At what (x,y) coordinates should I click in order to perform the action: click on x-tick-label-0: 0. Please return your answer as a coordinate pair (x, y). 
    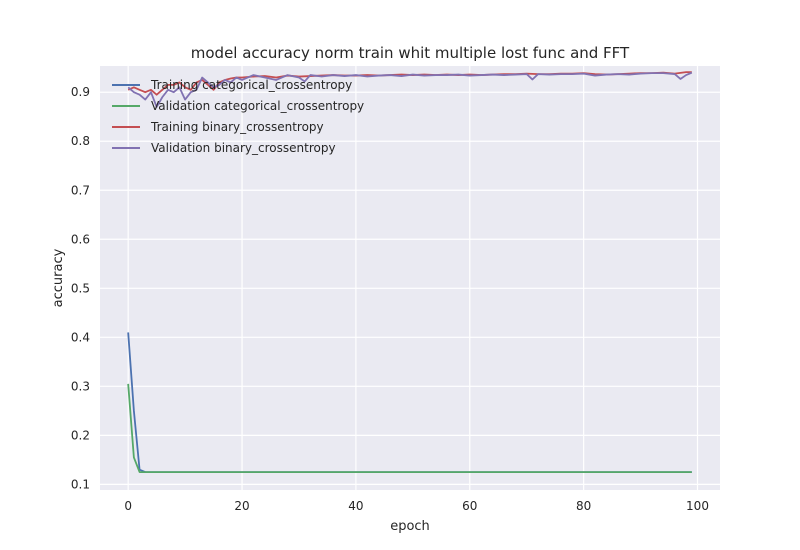
    Looking at the image, I should click on (128, 506).